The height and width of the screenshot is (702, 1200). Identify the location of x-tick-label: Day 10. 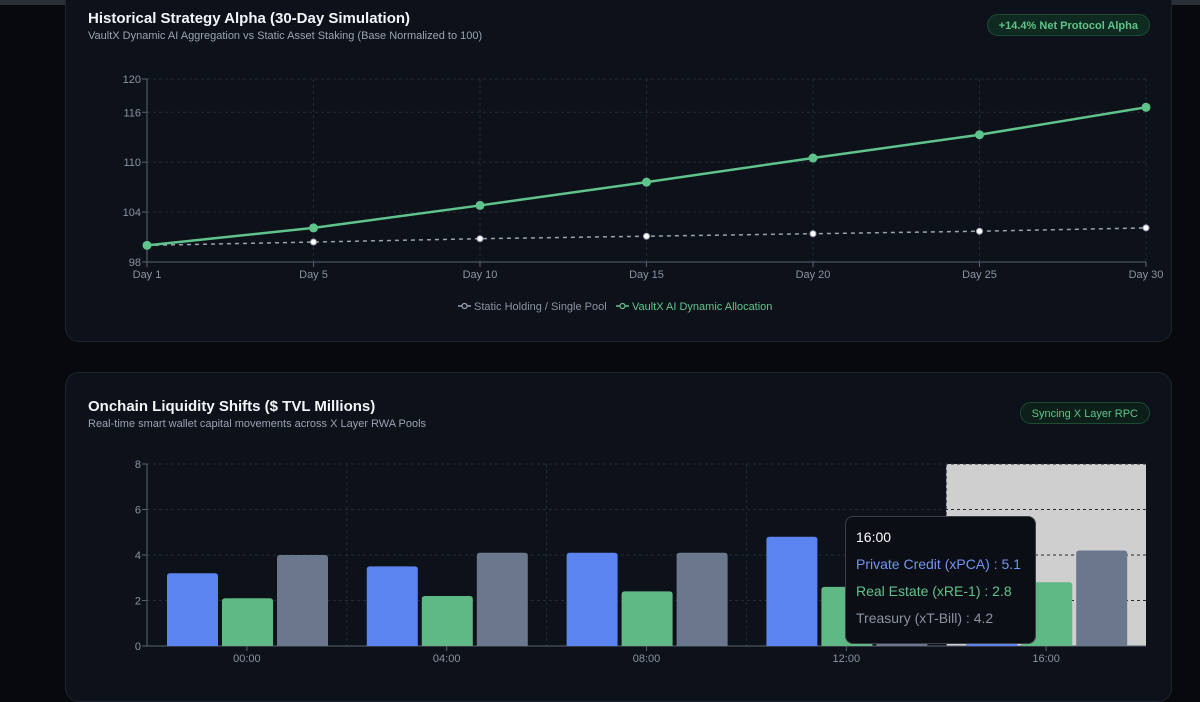
(480, 275).